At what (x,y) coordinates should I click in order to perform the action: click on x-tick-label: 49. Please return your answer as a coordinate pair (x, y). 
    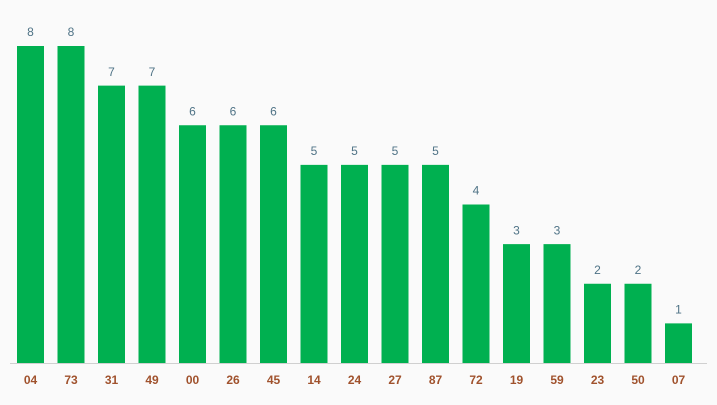
    Looking at the image, I should click on (152, 380).